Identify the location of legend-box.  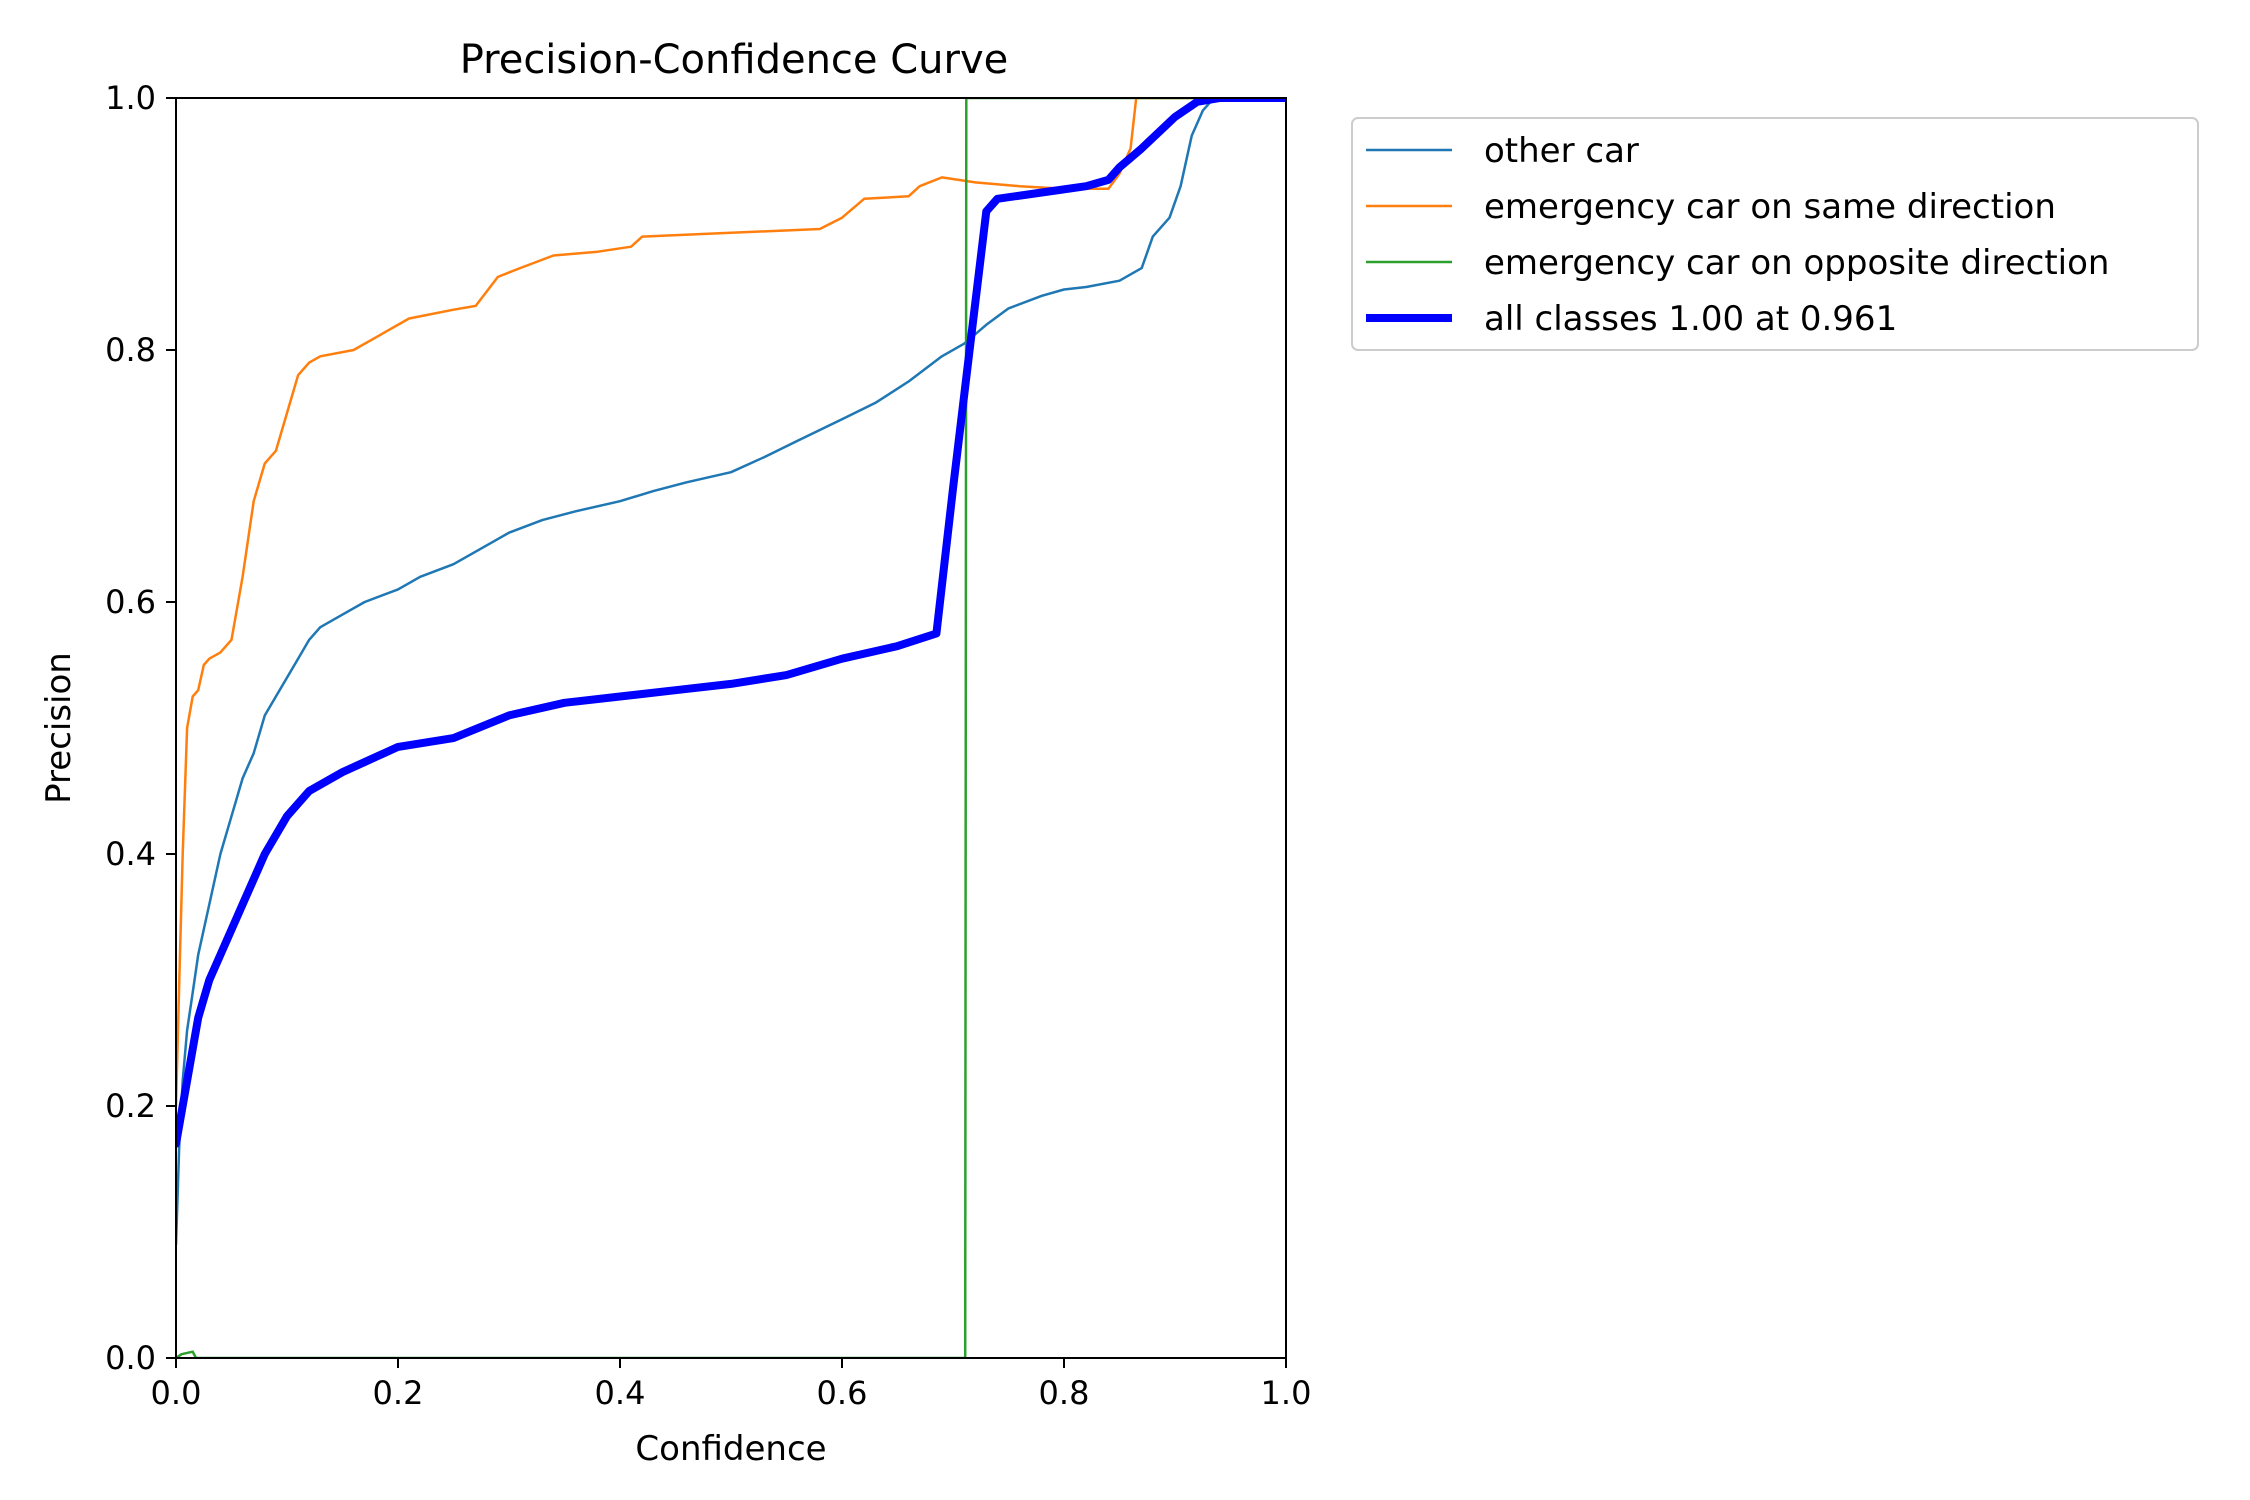
(1775, 234).